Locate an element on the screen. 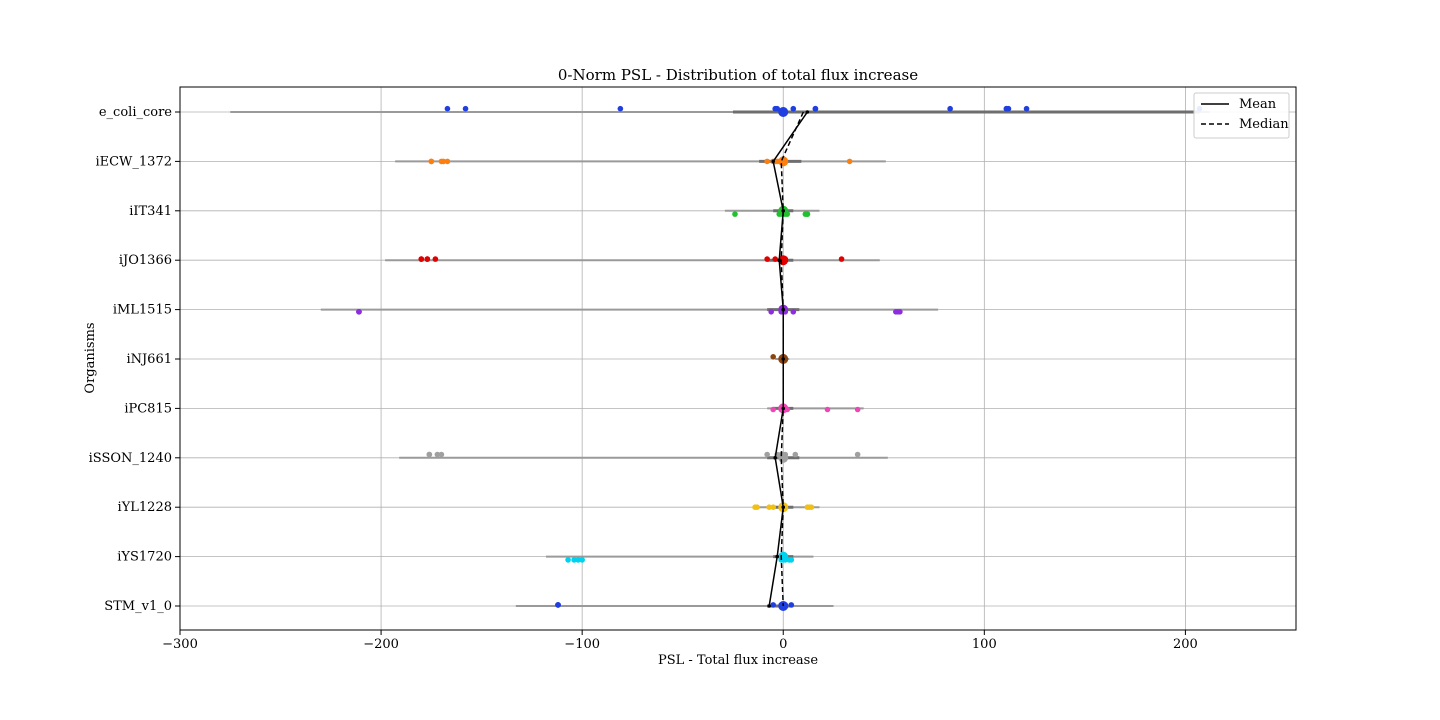 This screenshot has width=1440, height=720. y-tick-label: iML1515 is located at coordinates (142, 310).